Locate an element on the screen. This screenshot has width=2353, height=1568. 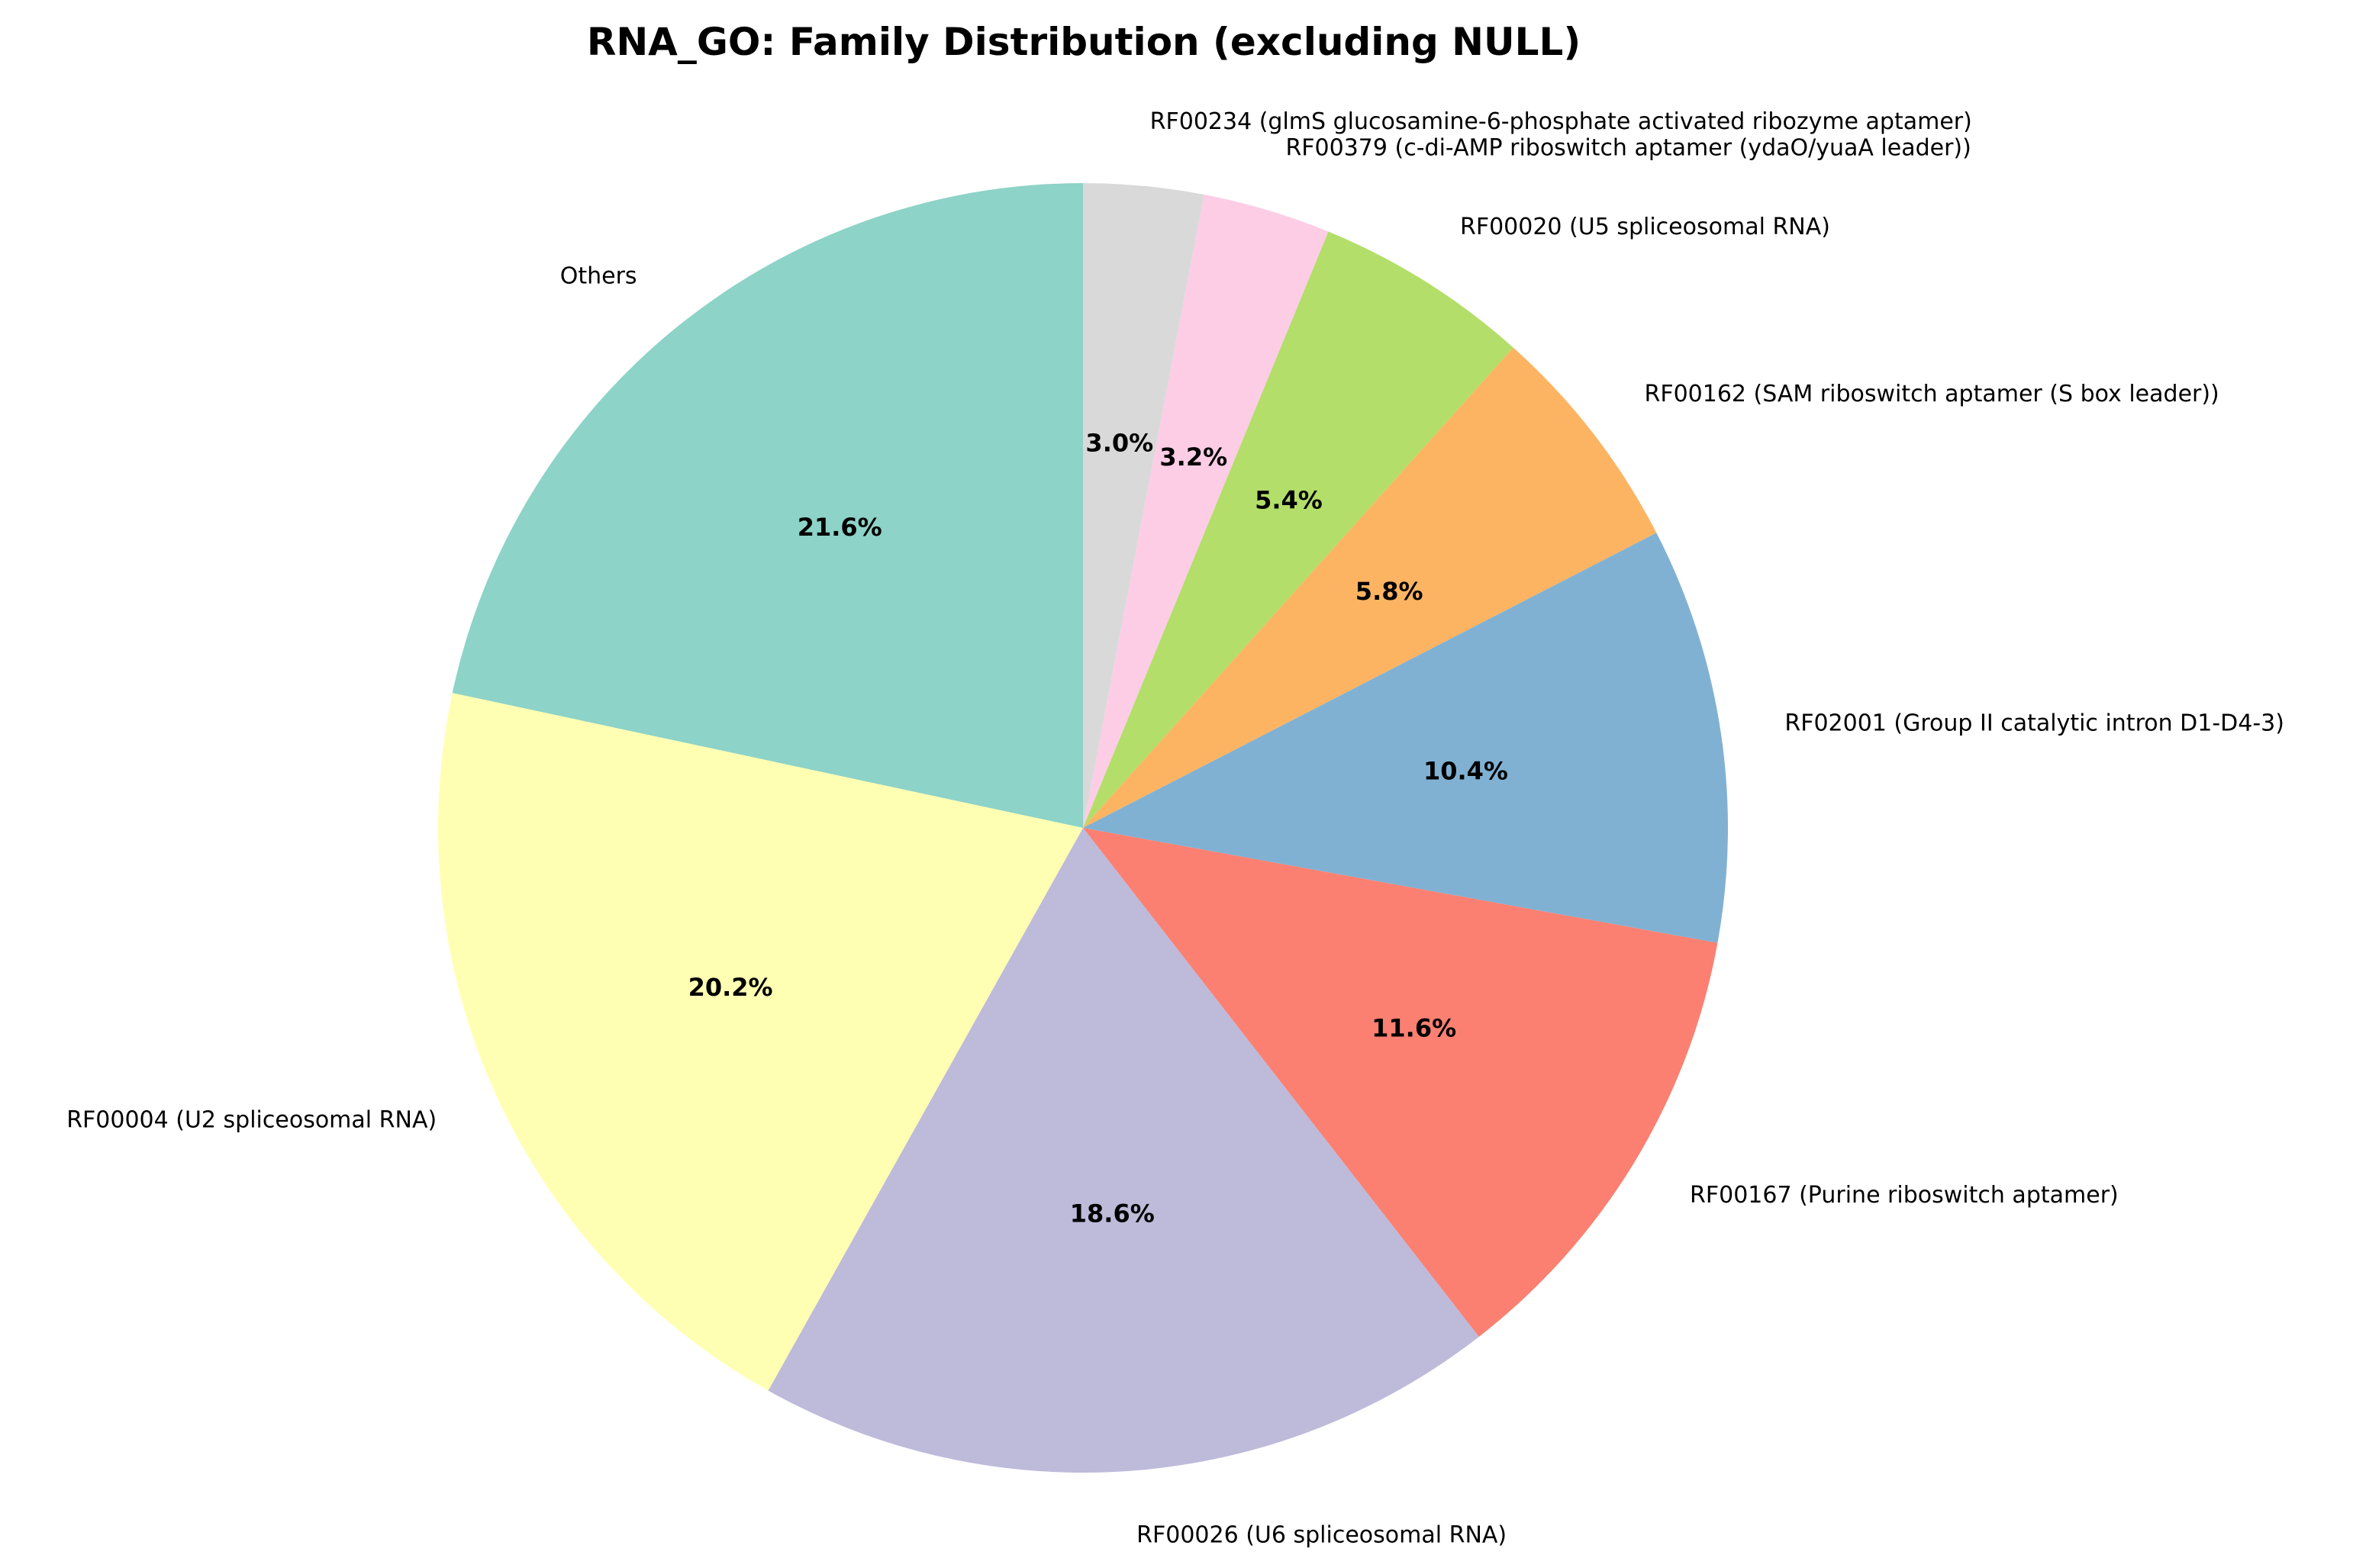
pie-slice-label: RF00167 (Purine riboswitch aptamer) is located at coordinates (1904, 1195).